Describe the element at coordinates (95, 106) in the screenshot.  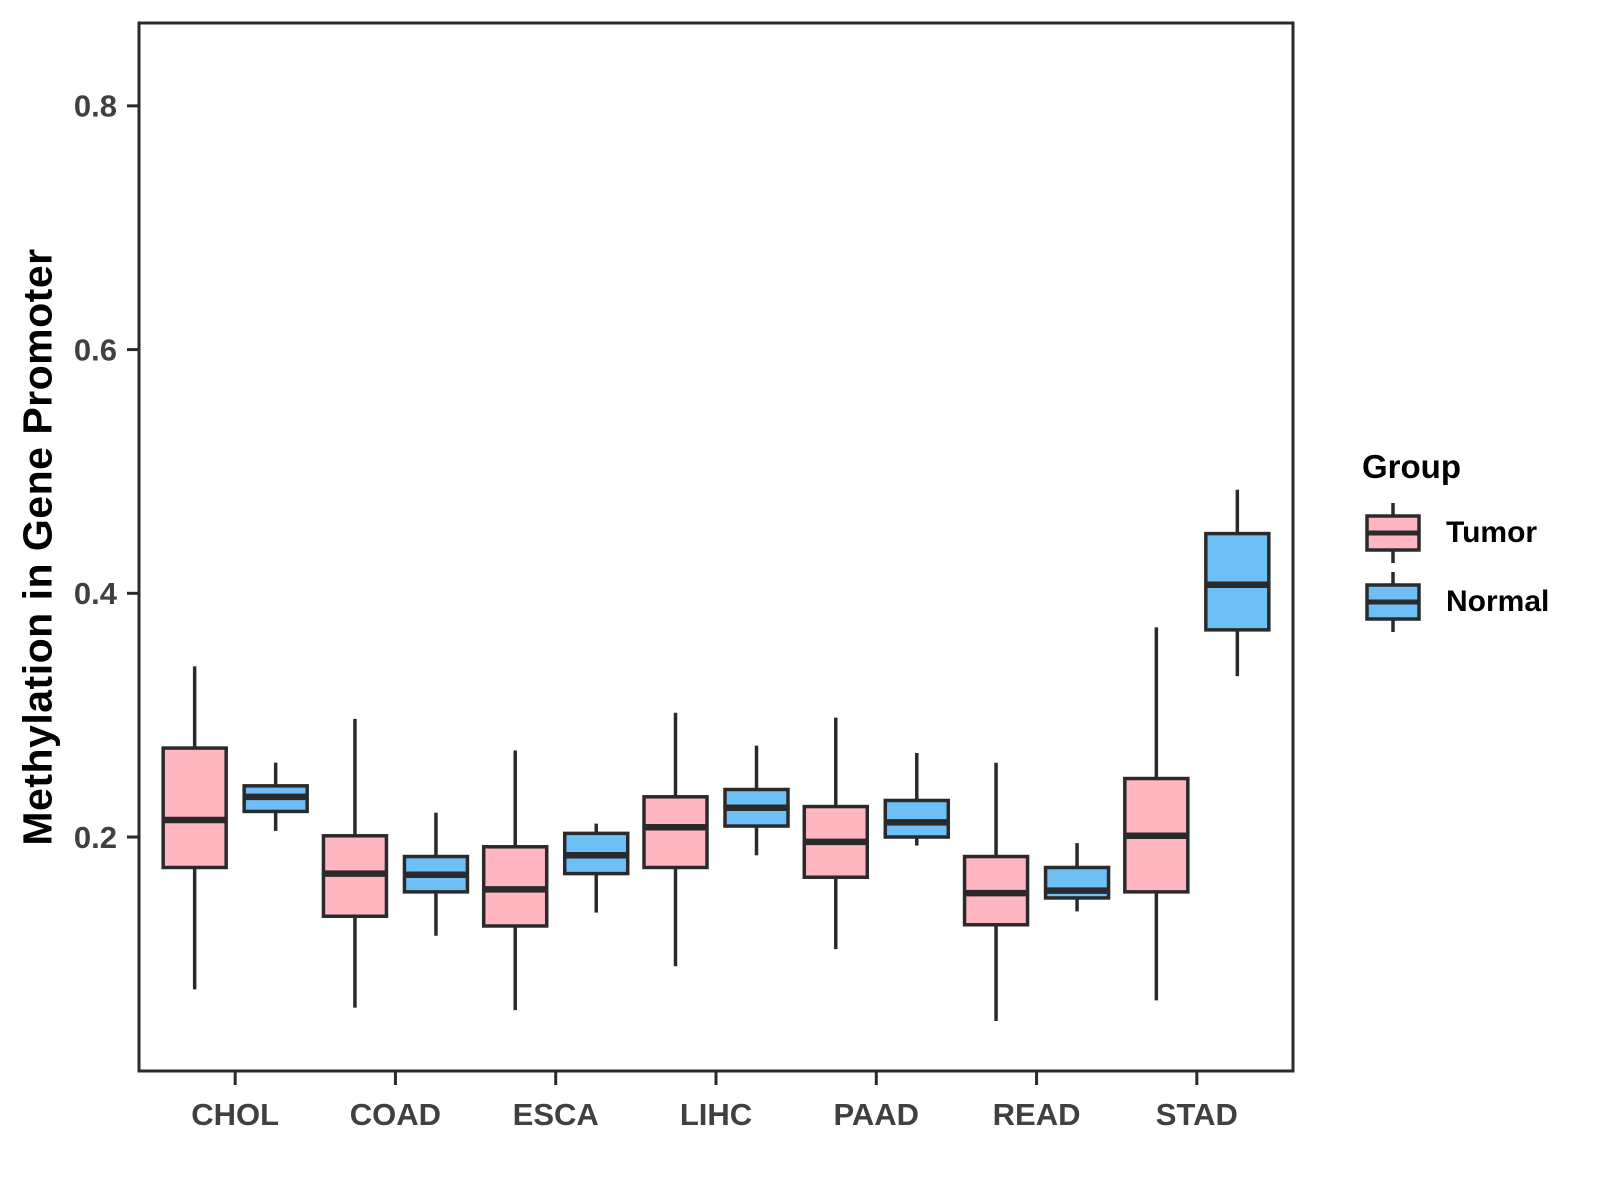
I see `y-tick-label: 0.8` at that location.